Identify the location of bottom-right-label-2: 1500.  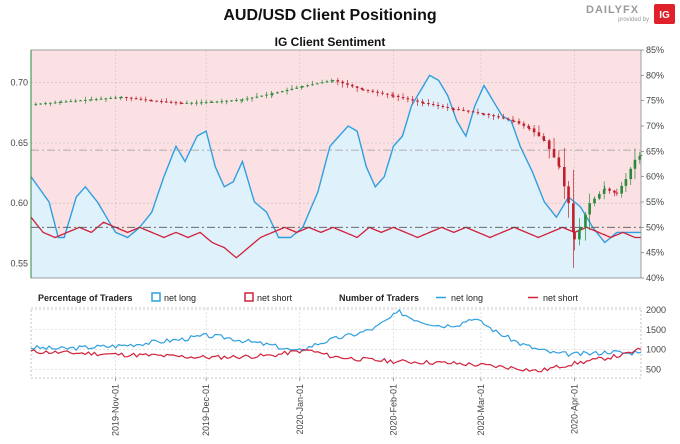
(656, 330).